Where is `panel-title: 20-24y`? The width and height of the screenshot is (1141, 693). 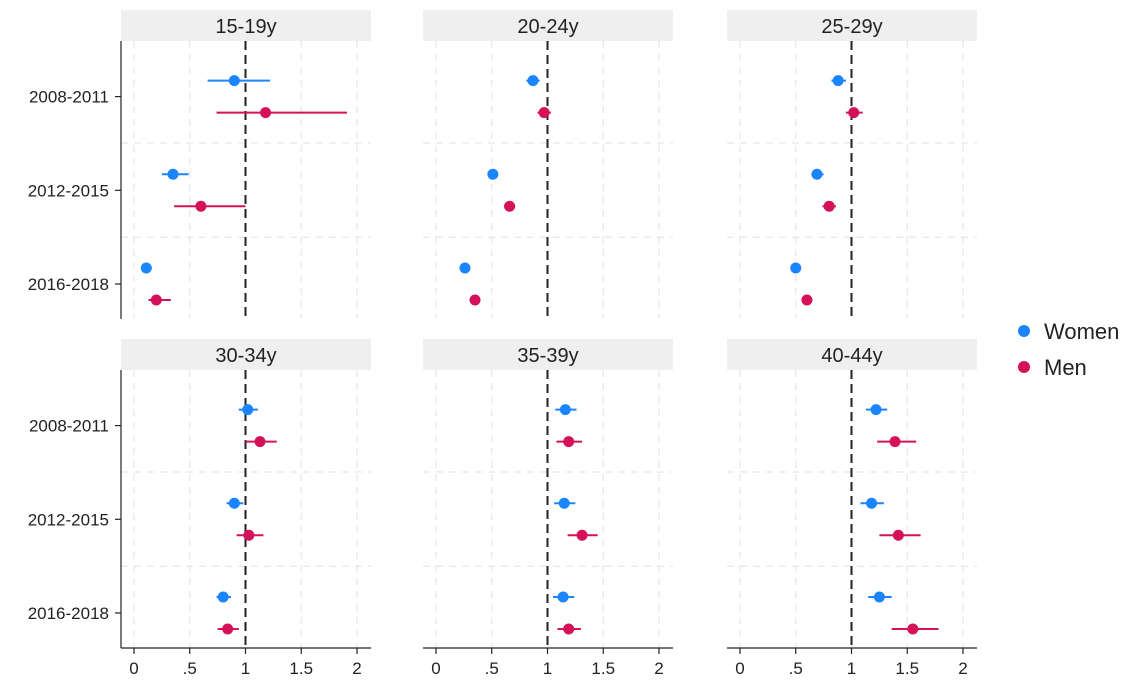 panel-title: 20-24y is located at coordinates (547, 27).